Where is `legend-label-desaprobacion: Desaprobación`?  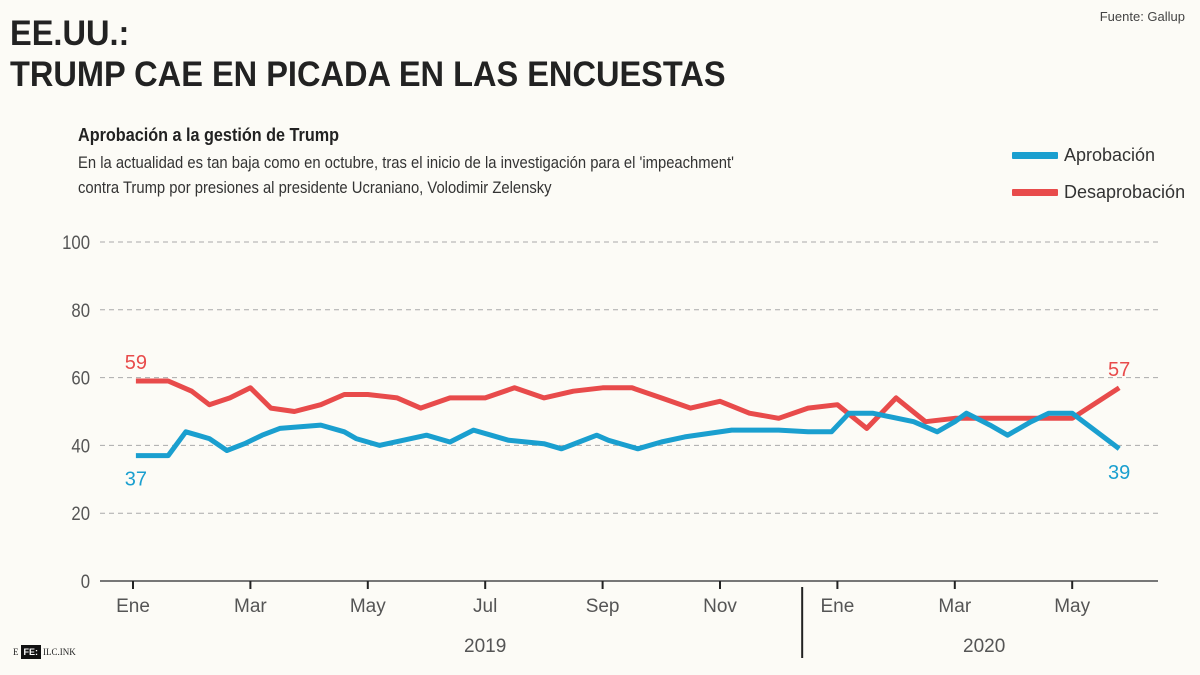
legend-label-desaprobacion: Desaprobación is located at coordinates (1125, 192).